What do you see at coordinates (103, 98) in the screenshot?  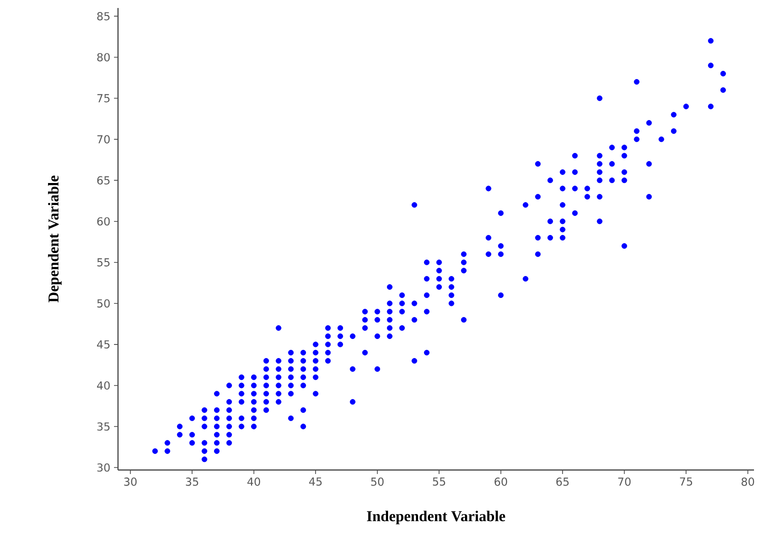 I see `y-tick-label: 75` at bounding box center [103, 98].